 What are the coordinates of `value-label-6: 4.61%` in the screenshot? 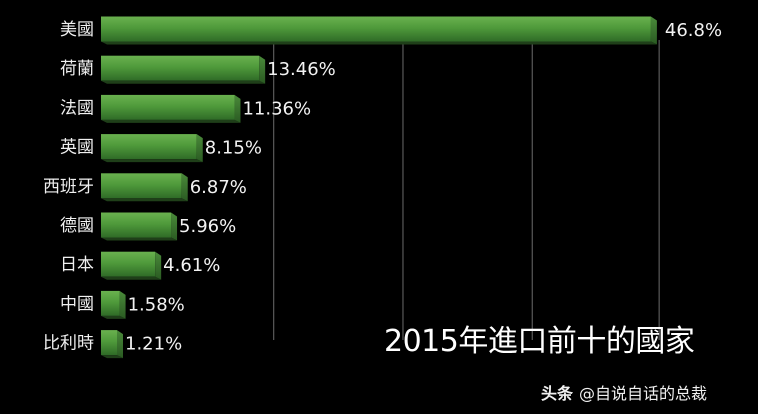 It's located at (191, 265).